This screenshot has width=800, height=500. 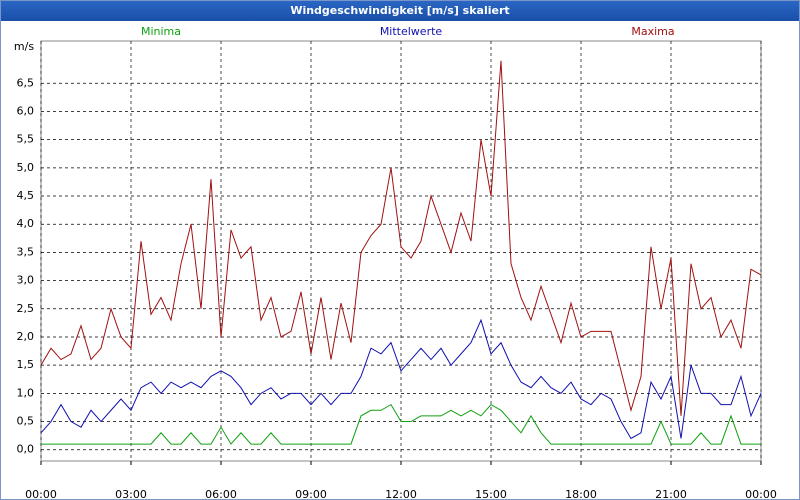 What do you see at coordinates (581, 494) in the screenshot?
I see `x-tick-label: 18:00 06.02.16` at bounding box center [581, 494].